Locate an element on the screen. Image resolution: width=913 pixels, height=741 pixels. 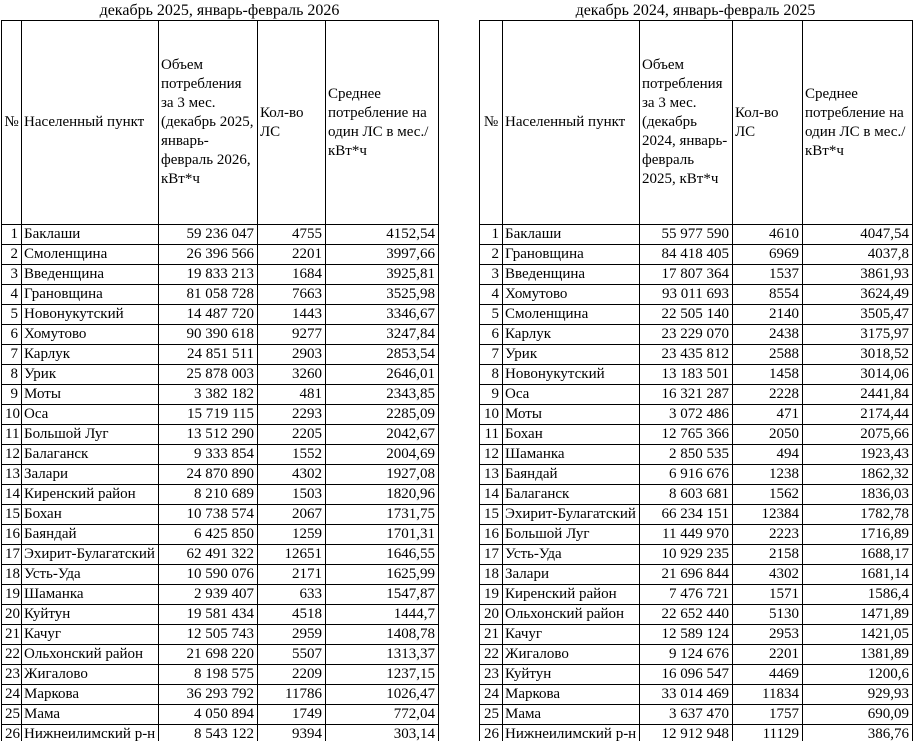
table-row: 14 Балаганск 8 603 681 1562 1836,03 is located at coordinates (696, 494).